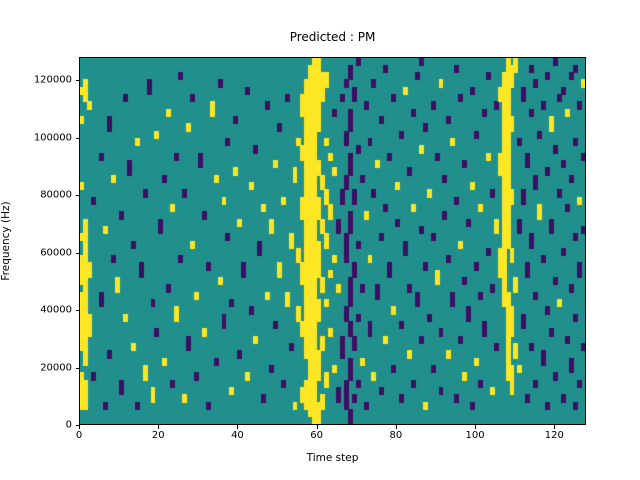 Image resolution: width=640 pixels, height=480 pixels. I want to click on y-tick-label: 0, so click(68, 425).